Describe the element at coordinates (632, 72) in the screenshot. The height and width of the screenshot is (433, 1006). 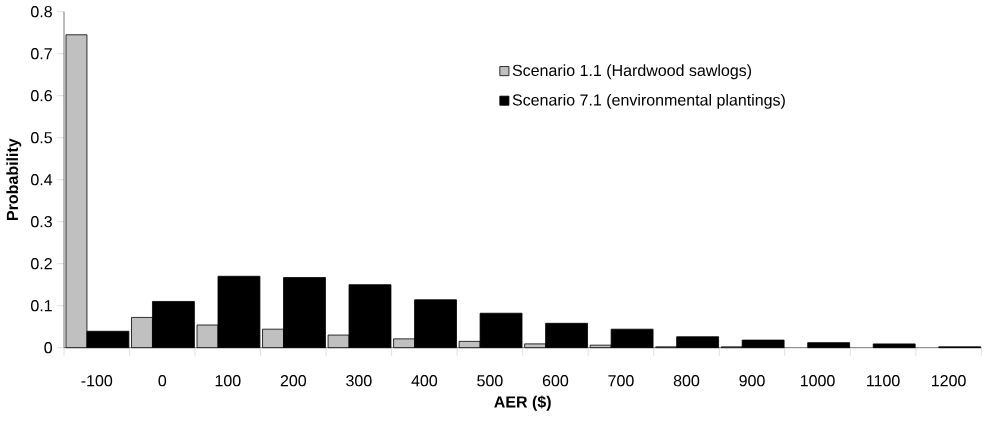
I see `legend-label: Scenario 1.1 (Hardwood sawlogs)` at that location.